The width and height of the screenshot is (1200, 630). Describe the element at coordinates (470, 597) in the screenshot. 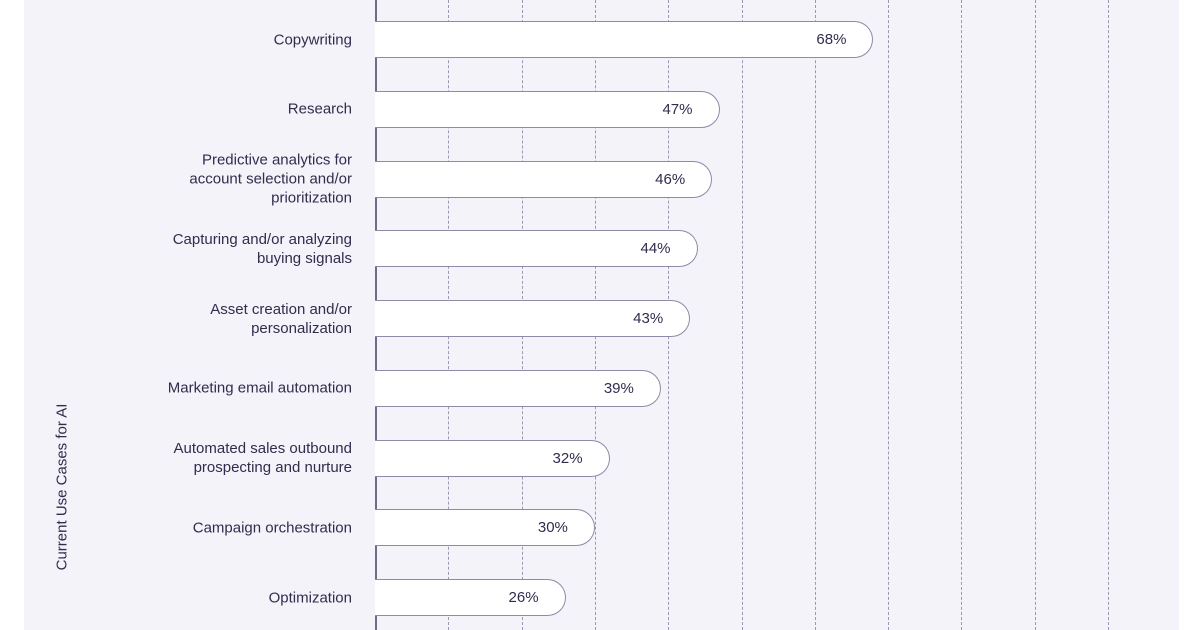

I see `bar: 26%` at that location.